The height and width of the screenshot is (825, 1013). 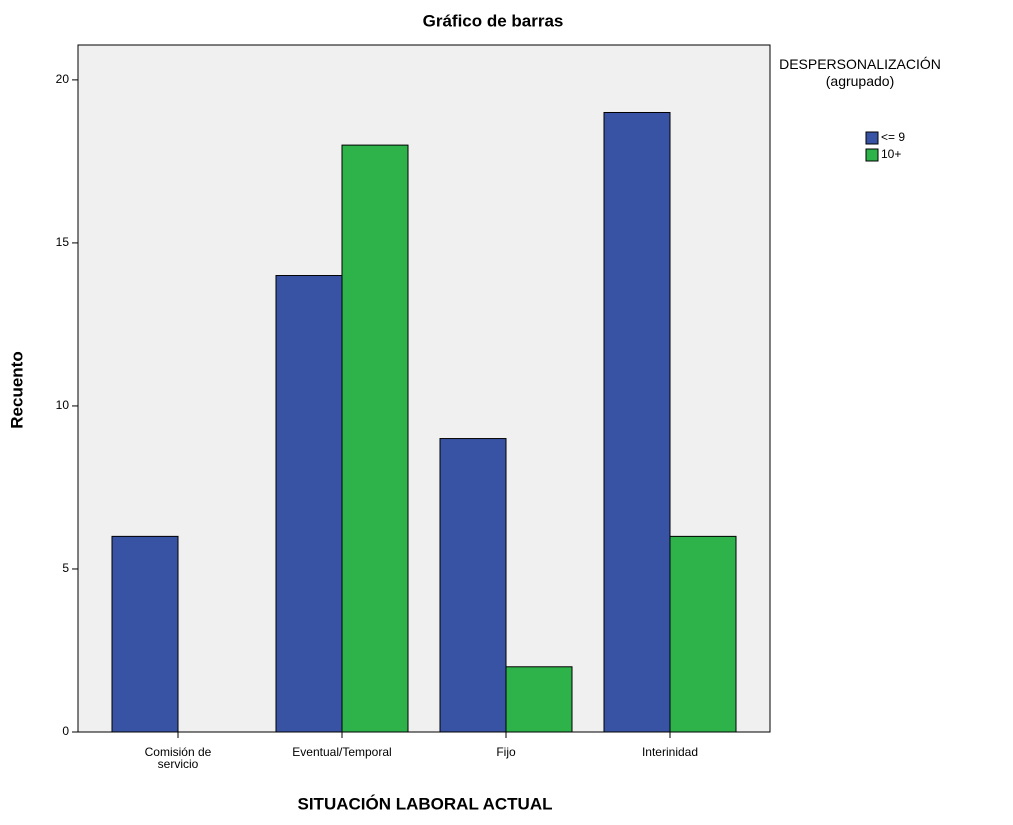 I want to click on y-tick-label: 15, so click(x=63, y=242).